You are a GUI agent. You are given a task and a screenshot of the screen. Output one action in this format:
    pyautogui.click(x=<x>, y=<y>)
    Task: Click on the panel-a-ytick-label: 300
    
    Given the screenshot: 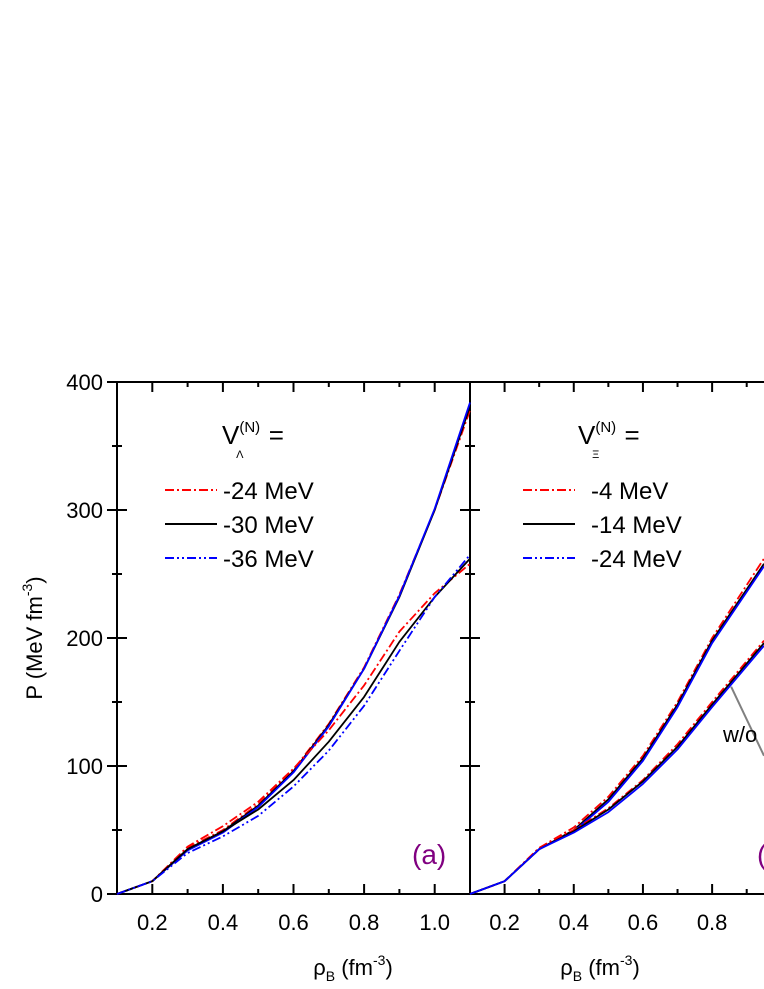 What is the action you would take?
    pyautogui.click(x=84, y=510)
    